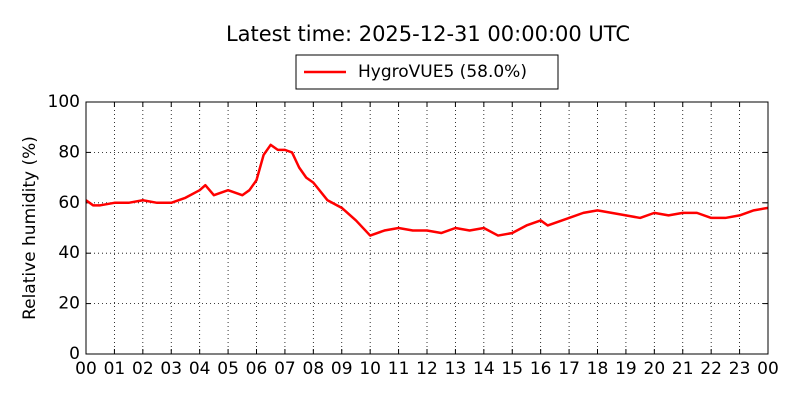 The image size is (800, 400). What do you see at coordinates (512, 369) in the screenshot?
I see `x-tick-label: 15` at bounding box center [512, 369].